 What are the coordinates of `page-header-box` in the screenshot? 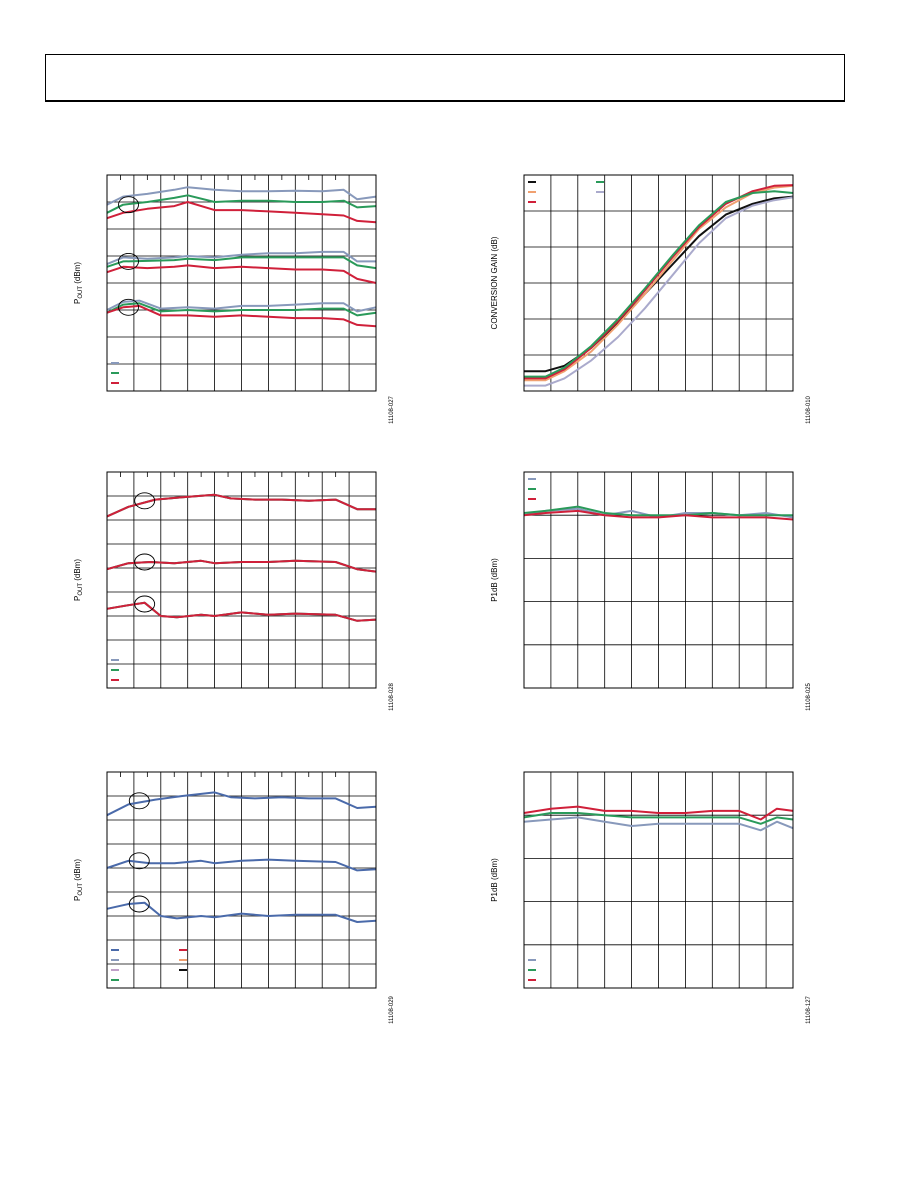 It's located at (445, 78).